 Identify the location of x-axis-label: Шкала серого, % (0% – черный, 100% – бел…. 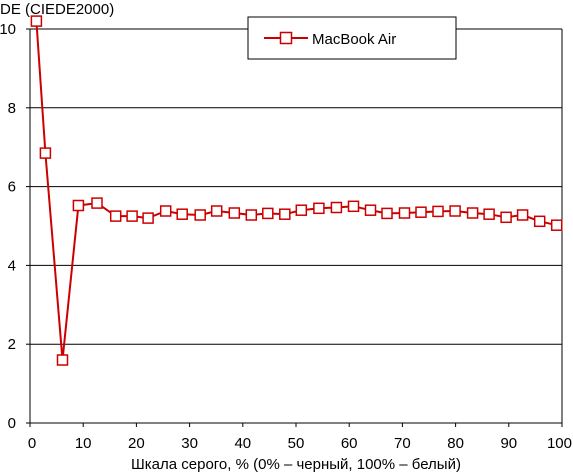
(296, 464).